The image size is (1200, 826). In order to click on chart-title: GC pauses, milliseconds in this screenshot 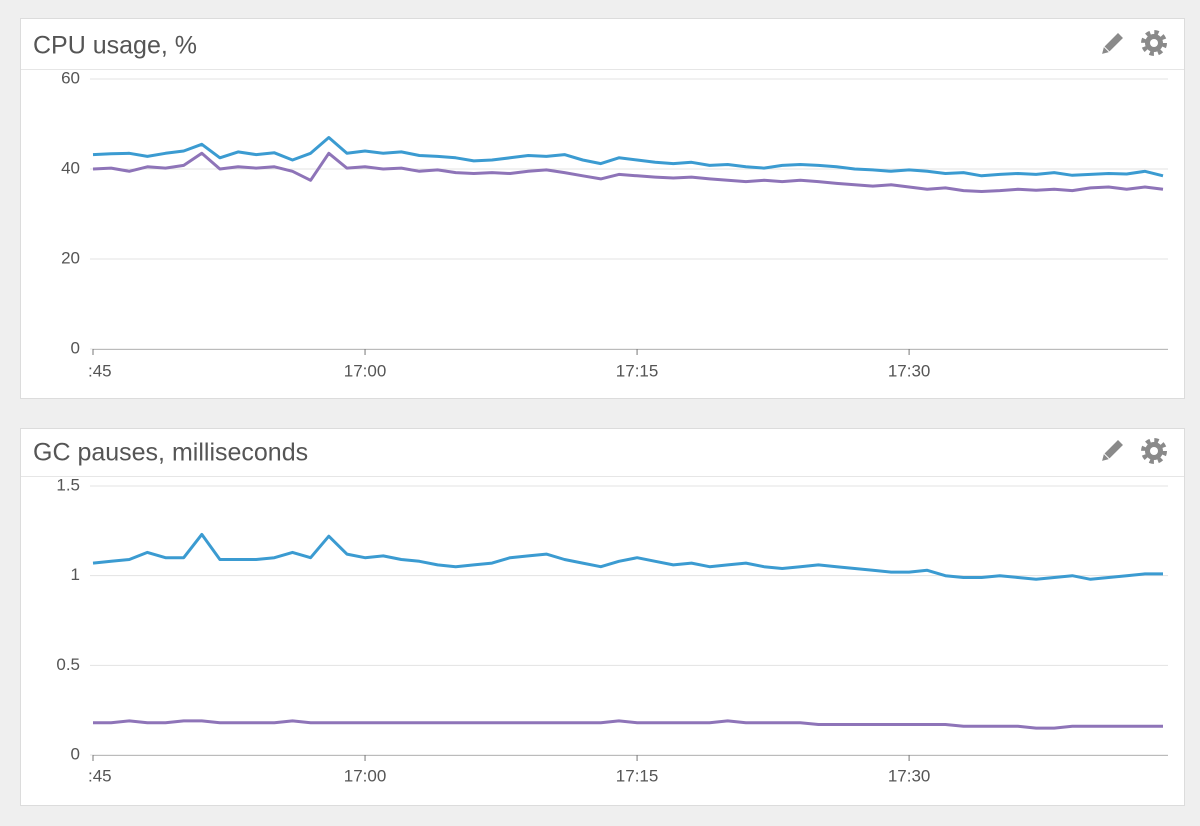, I will do `click(170, 453)`.